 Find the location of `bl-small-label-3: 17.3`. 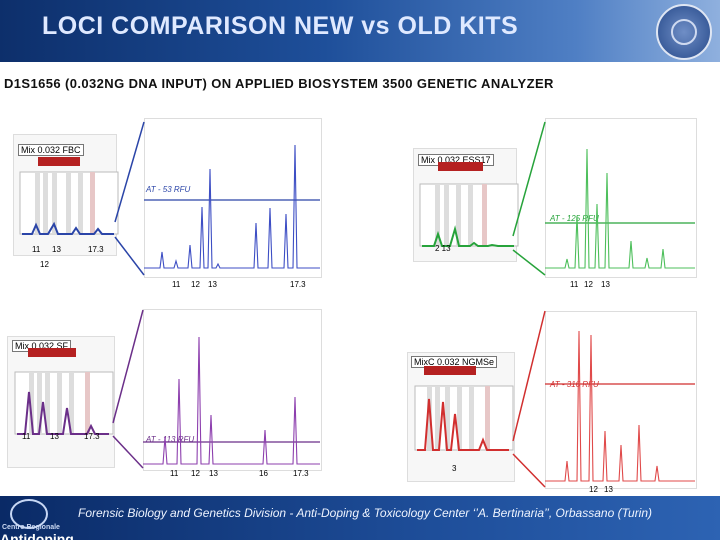

bl-small-label-3: 17.3 is located at coordinates (92, 436).